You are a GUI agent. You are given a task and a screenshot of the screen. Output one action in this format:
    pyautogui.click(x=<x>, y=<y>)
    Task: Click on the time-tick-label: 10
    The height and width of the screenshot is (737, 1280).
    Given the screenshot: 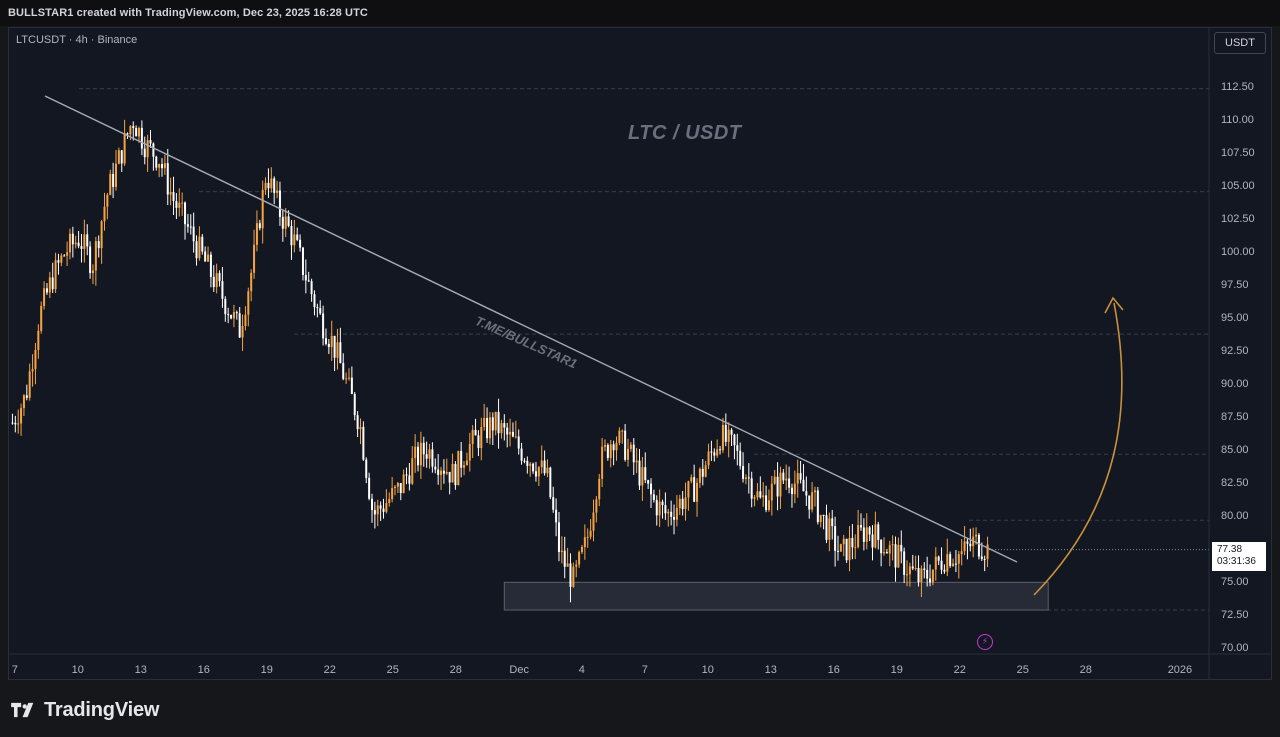 What is the action you would take?
    pyautogui.click(x=708, y=670)
    